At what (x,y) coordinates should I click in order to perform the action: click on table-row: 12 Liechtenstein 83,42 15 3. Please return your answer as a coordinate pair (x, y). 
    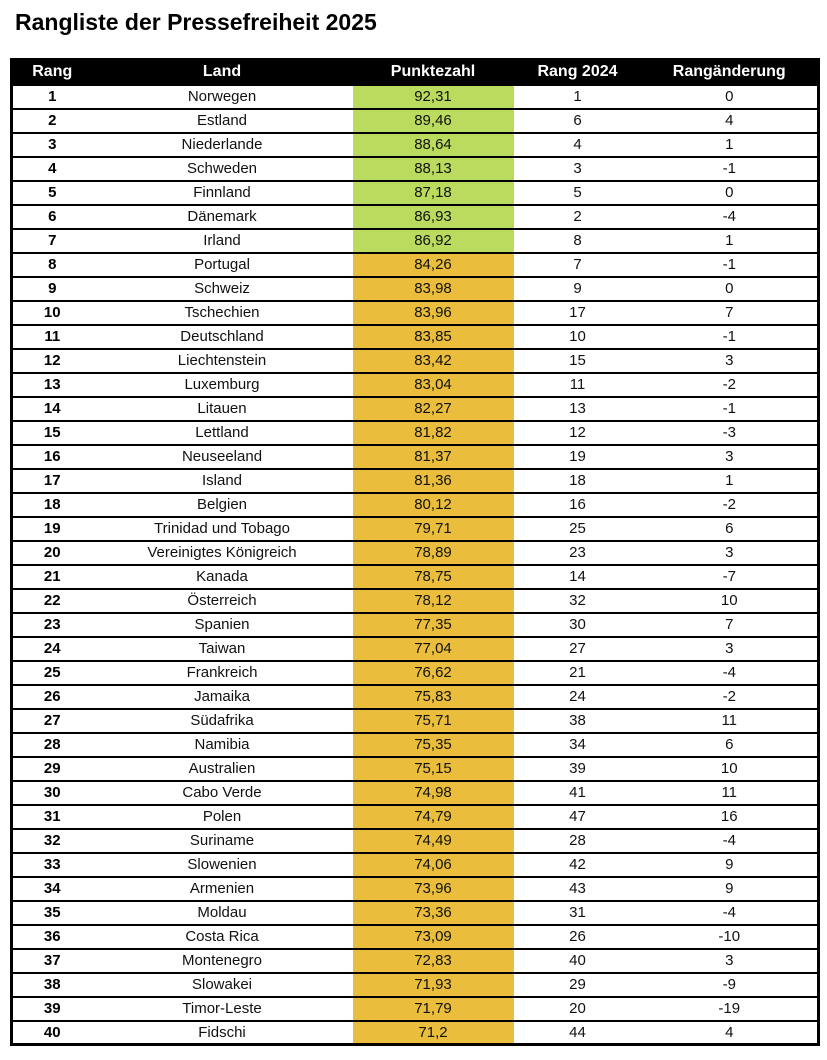
    Looking at the image, I should click on (415, 360).